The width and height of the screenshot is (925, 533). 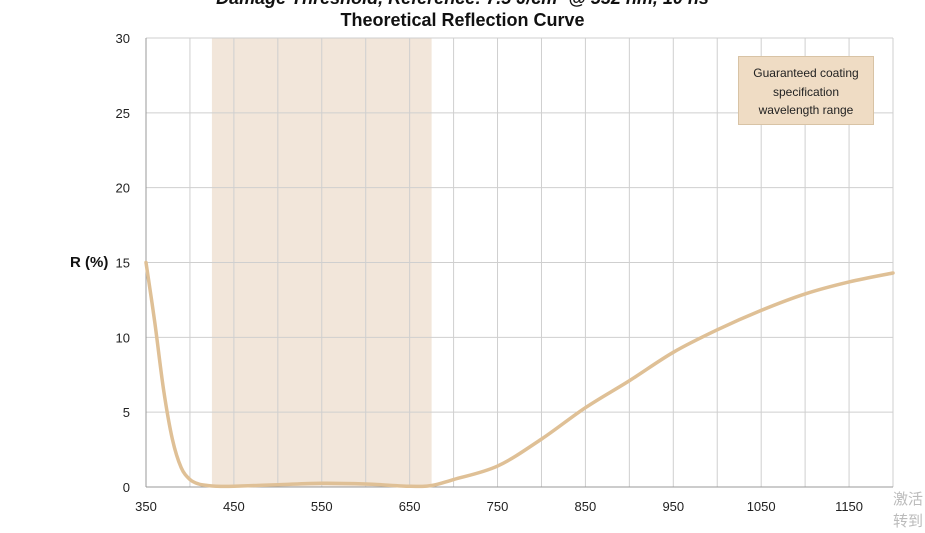 What do you see at coordinates (123, 113) in the screenshot?
I see `y-tick-label: 25` at bounding box center [123, 113].